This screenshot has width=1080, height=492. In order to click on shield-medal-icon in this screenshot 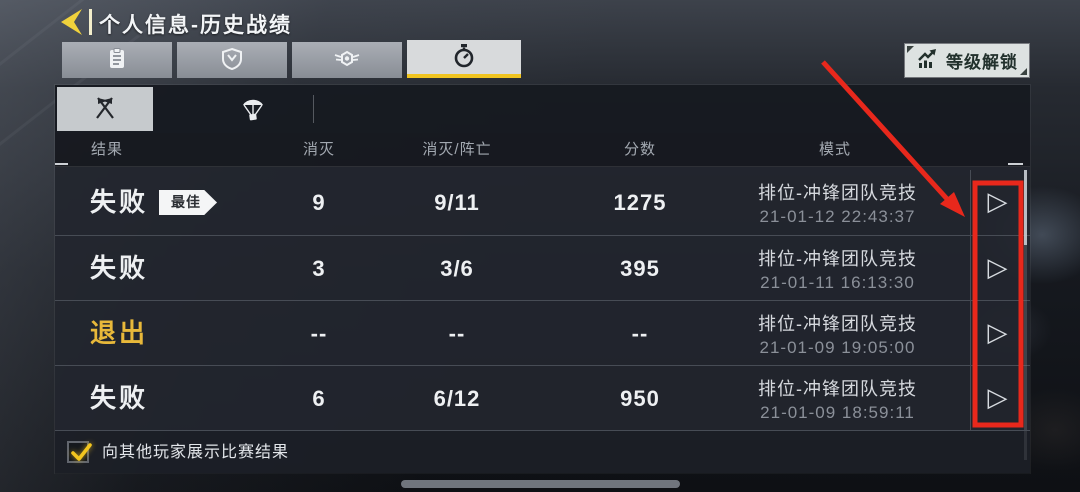, I will do `click(232, 60)`.